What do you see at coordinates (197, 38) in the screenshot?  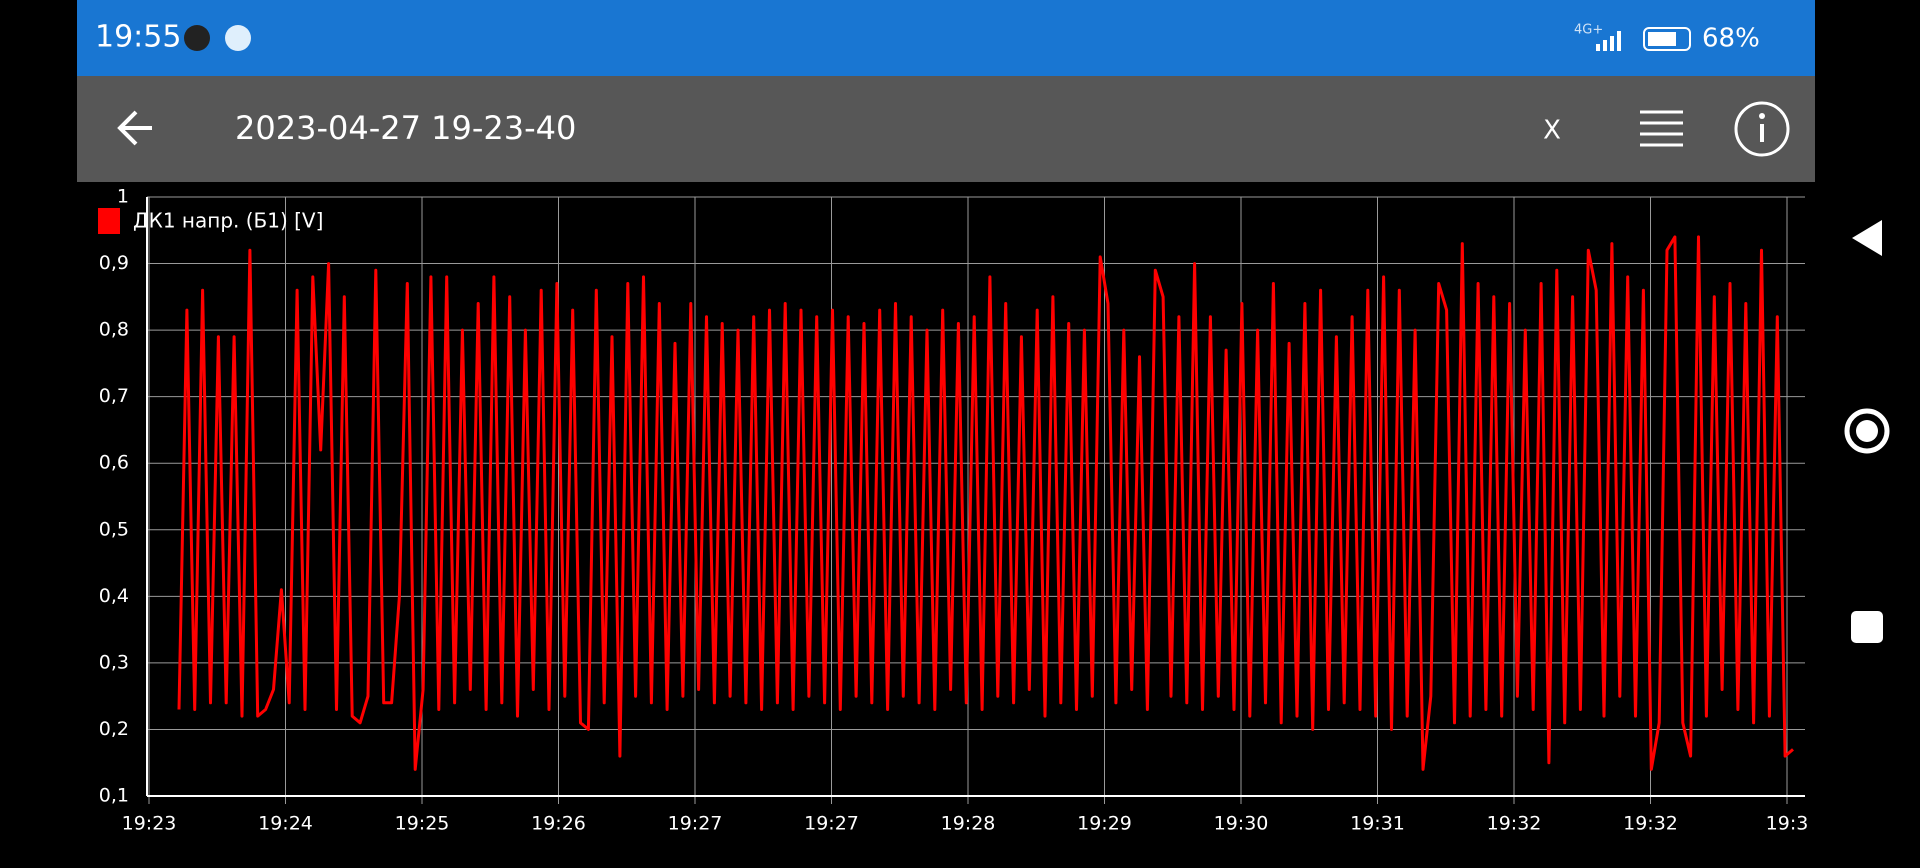 I see `sigma-icon` at bounding box center [197, 38].